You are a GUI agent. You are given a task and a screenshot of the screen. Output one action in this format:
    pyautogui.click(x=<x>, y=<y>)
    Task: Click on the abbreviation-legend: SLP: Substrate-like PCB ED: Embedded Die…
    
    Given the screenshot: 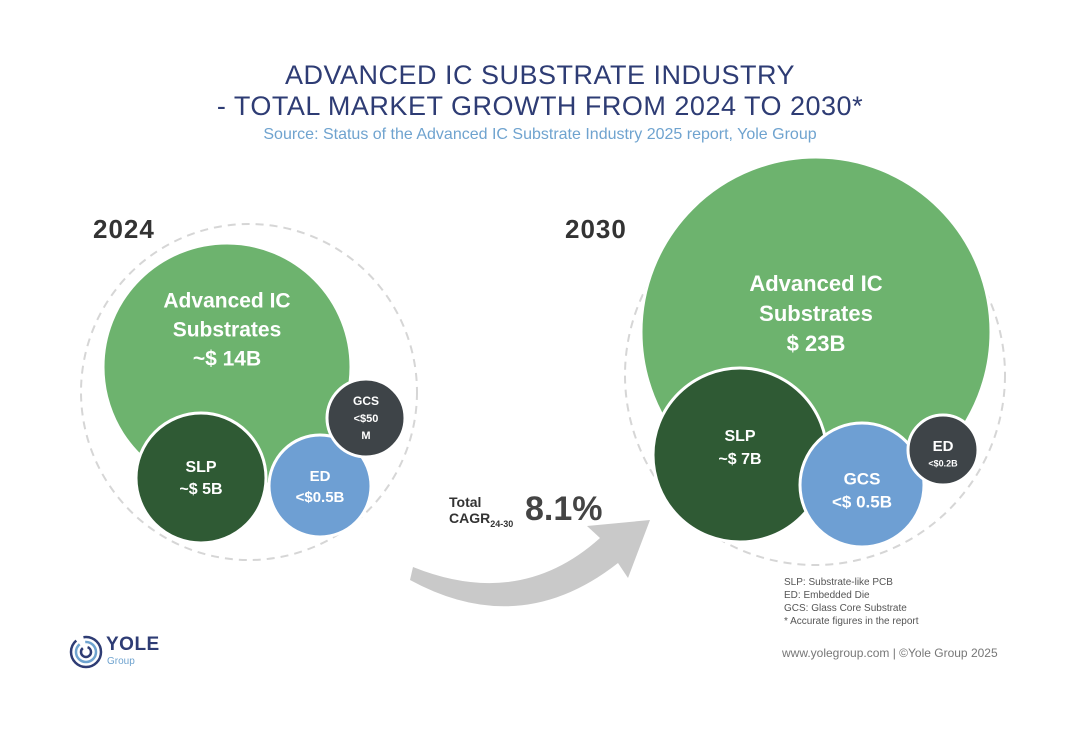 What is the action you would take?
    pyautogui.click(x=851, y=602)
    